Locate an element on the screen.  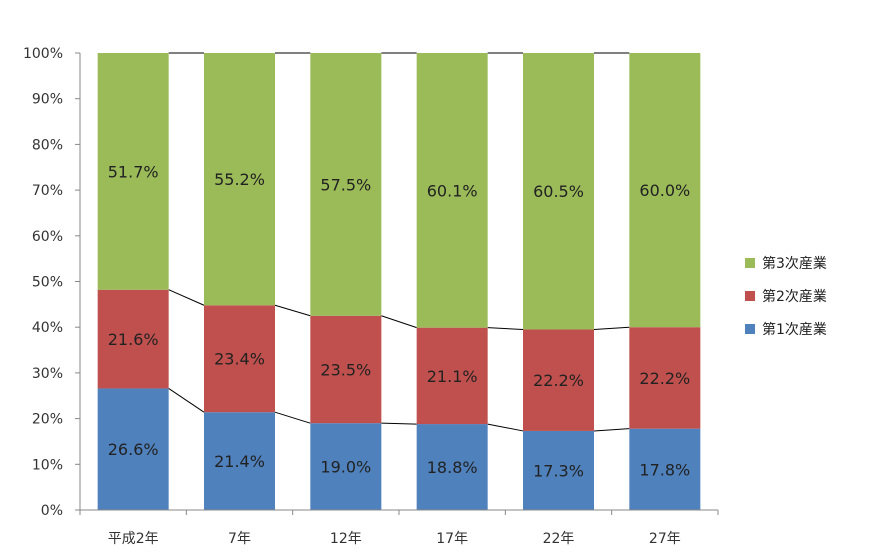
y-tick-label: 30% is located at coordinates (47, 374).